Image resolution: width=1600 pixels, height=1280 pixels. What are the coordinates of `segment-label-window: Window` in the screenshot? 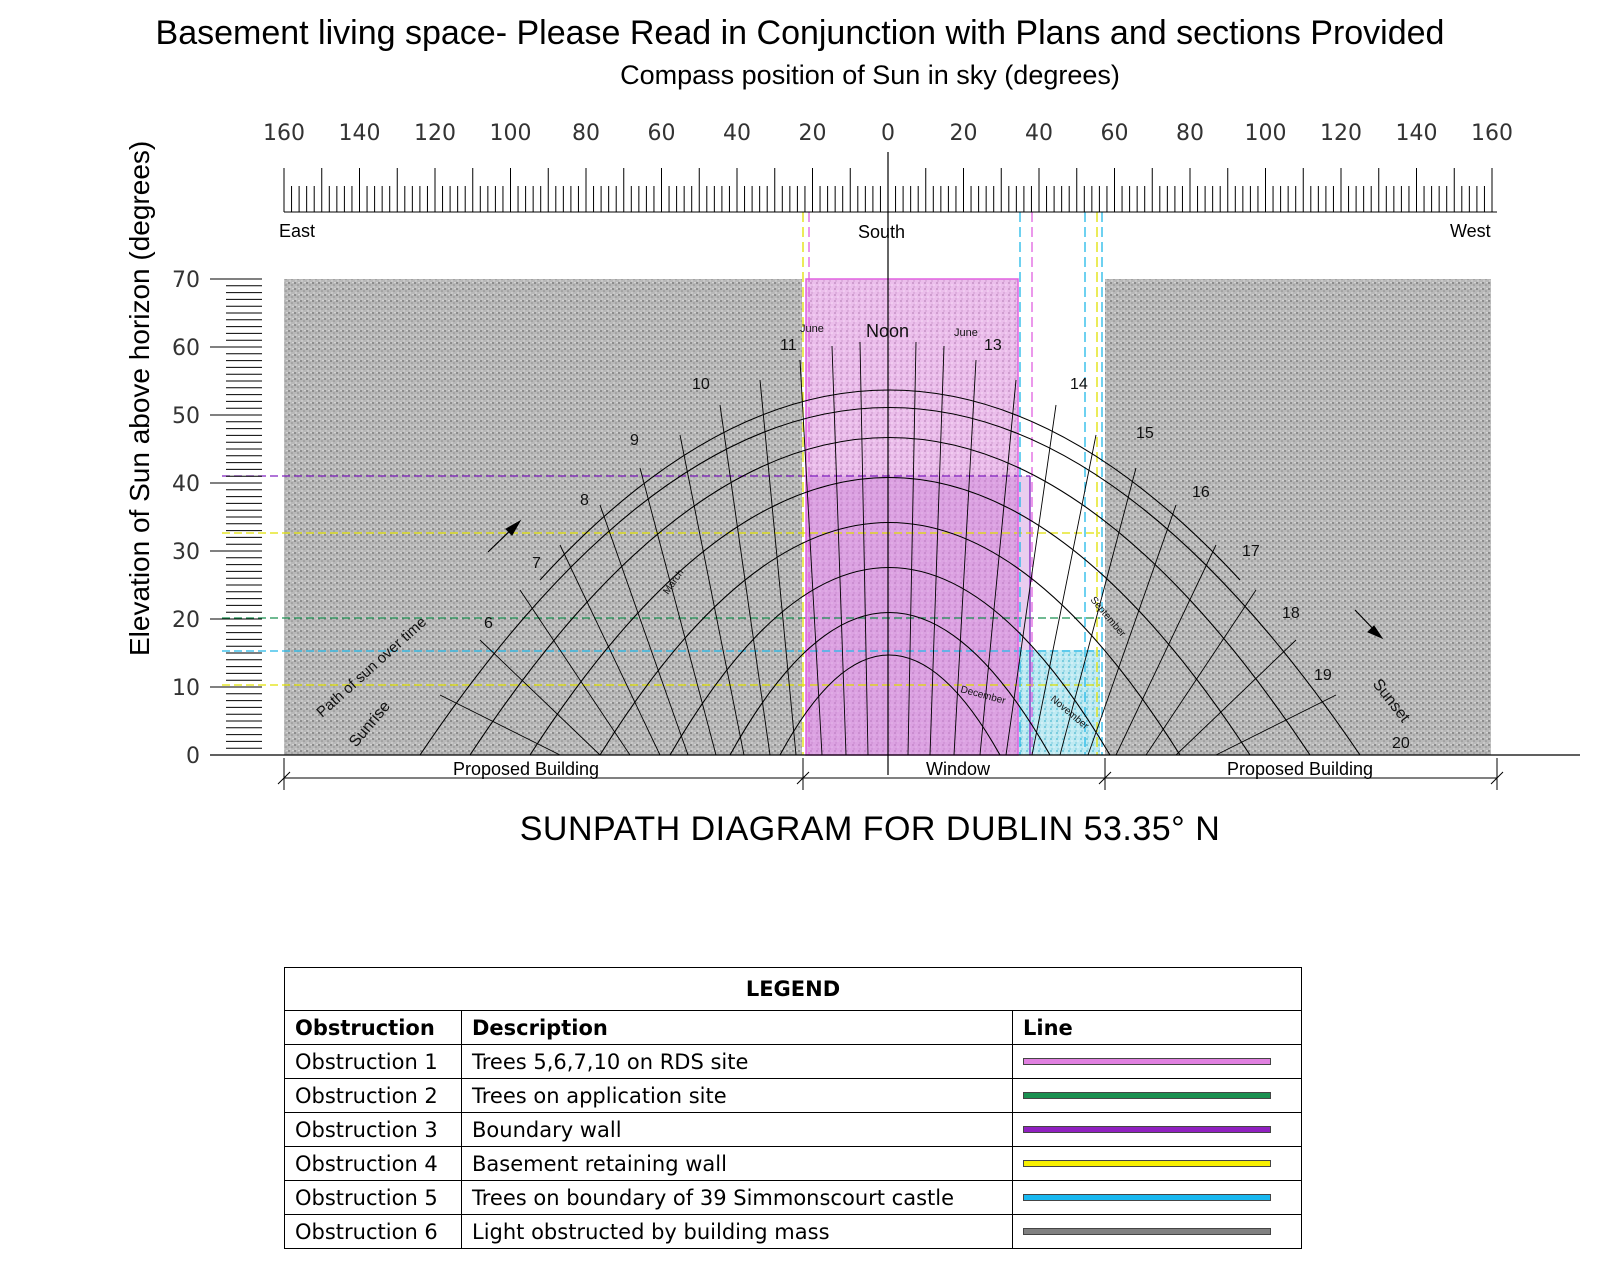 It's located at (958, 769).